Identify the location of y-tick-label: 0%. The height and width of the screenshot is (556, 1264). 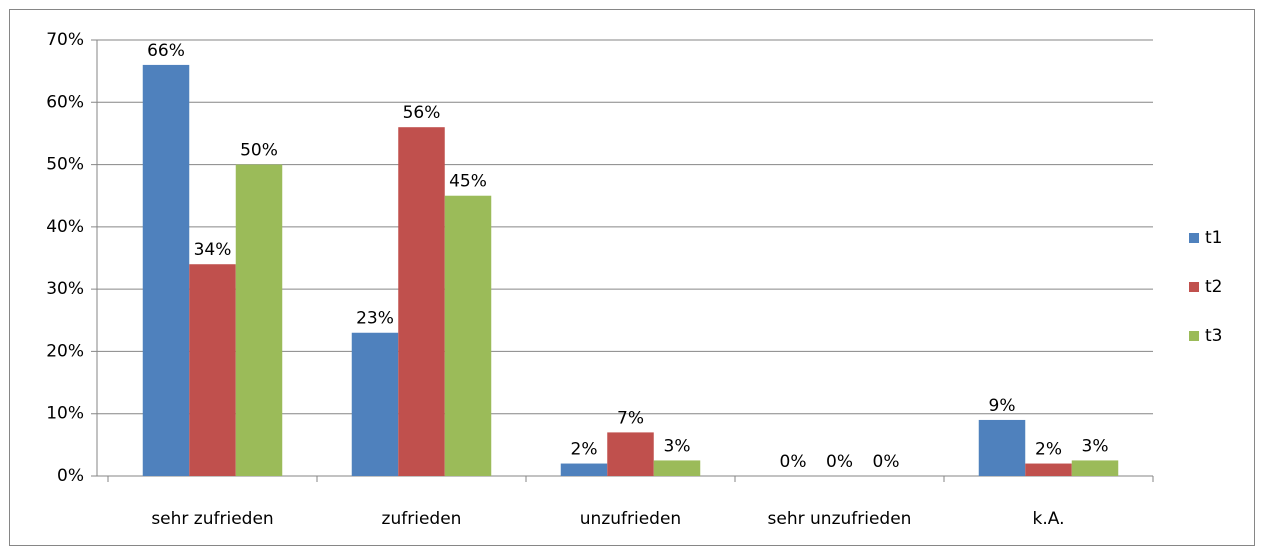
(70, 476).